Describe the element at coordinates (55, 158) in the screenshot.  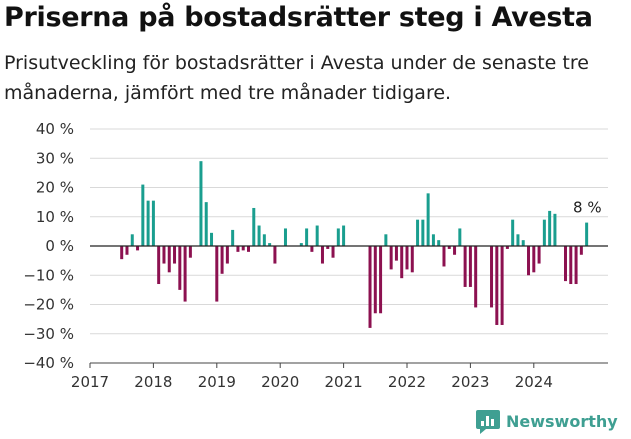
I see `y-tick-label: 30 %` at that location.